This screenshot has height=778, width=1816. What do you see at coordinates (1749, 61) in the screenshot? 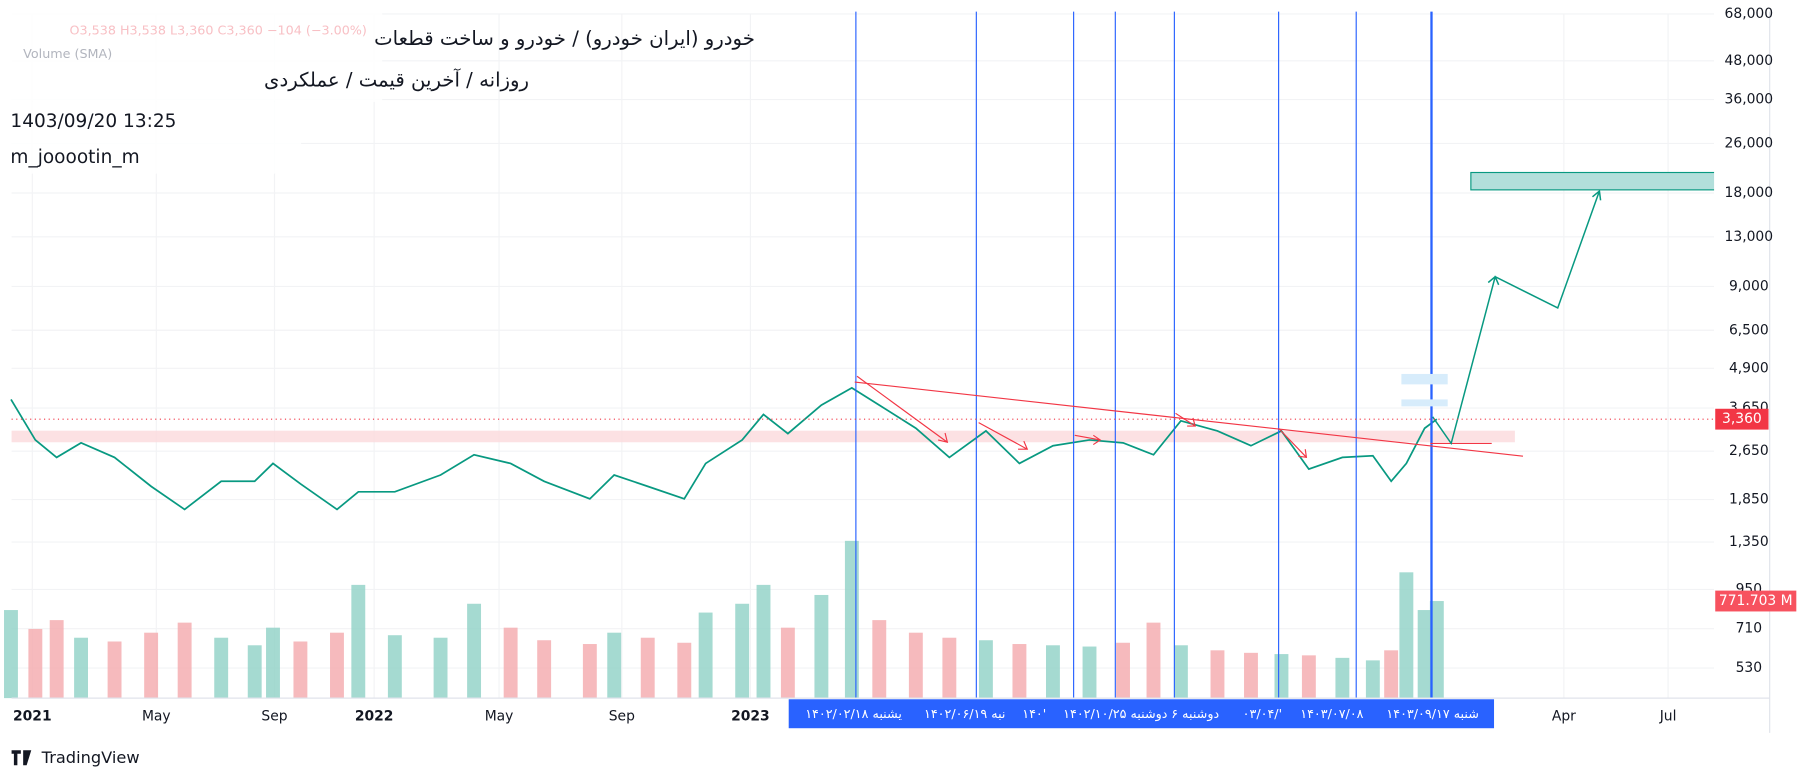
I see `y-tick-label: 48,000` at bounding box center [1749, 61].